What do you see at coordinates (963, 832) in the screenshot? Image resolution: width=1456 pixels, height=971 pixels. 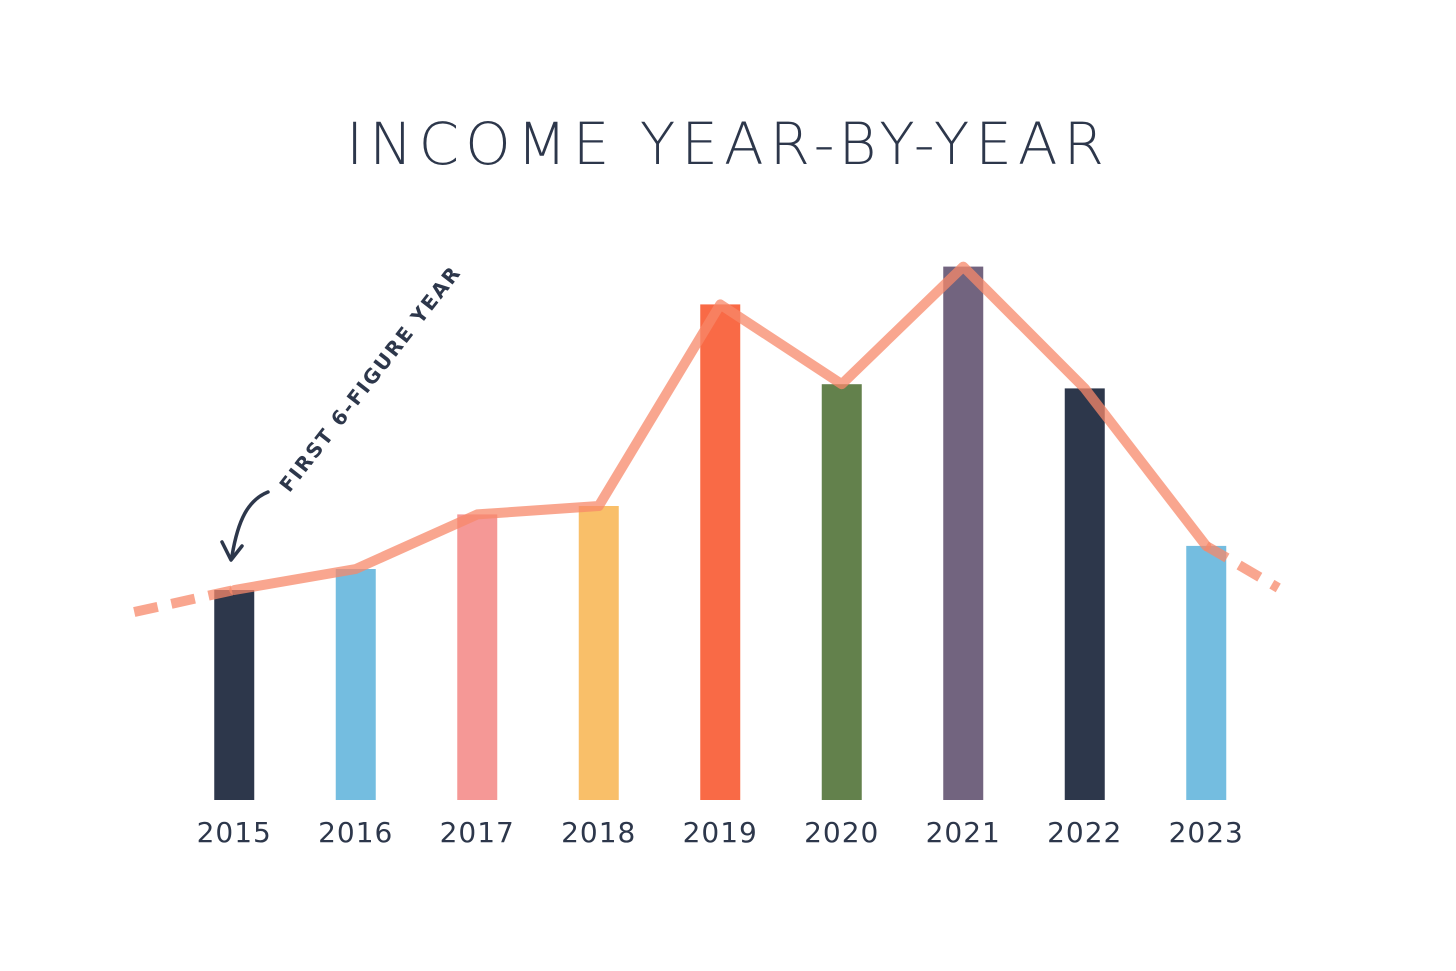 I see `x-tick-label: 2021` at bounding box center [963, 832].